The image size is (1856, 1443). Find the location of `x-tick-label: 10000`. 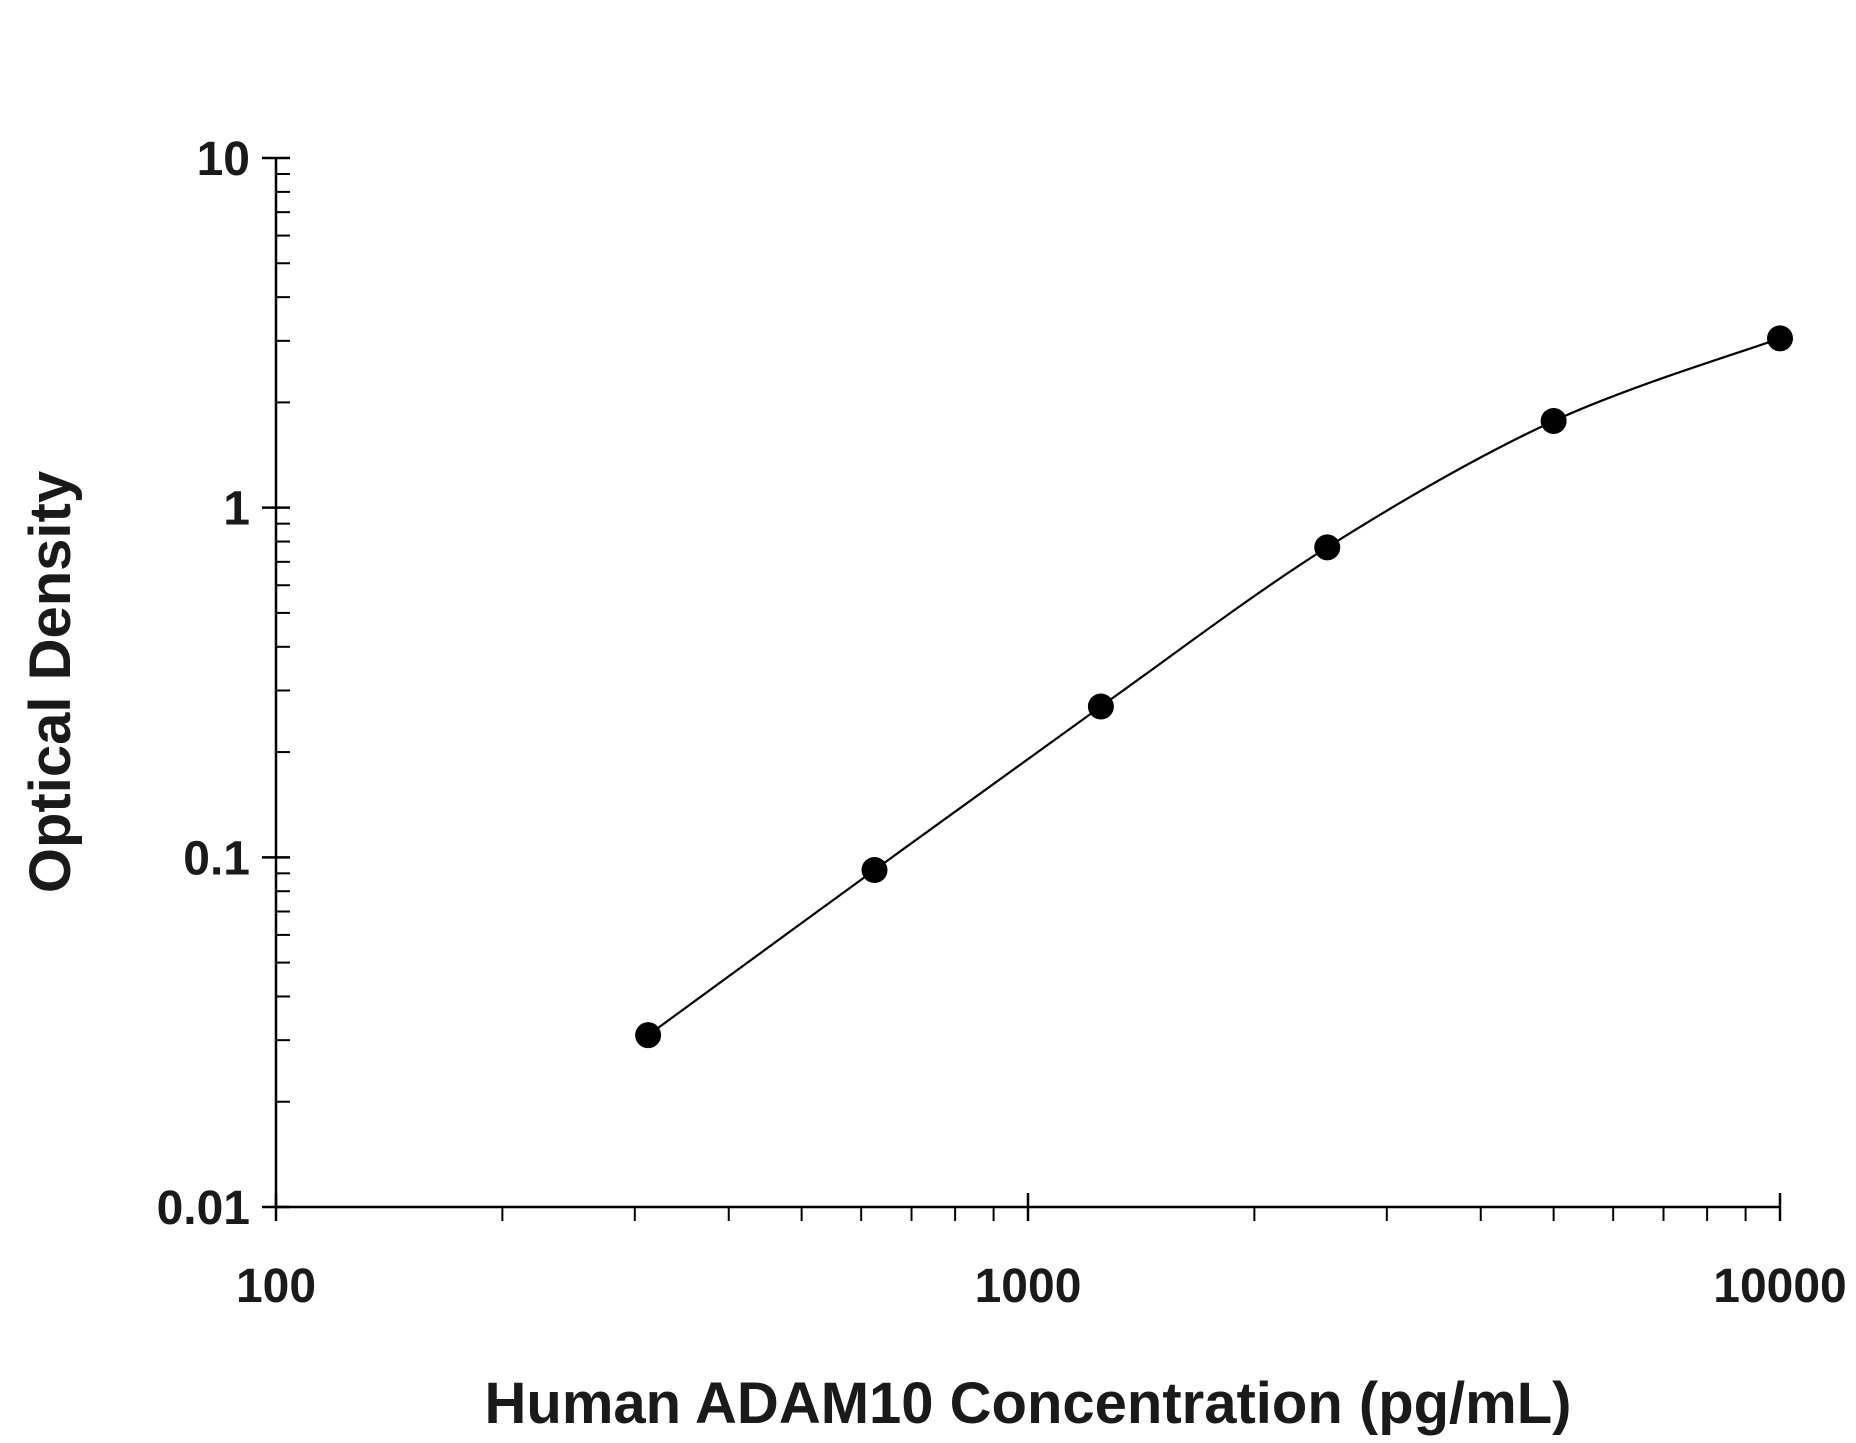

x-tick-label: 10000 is located at coordinates (1779, 1286).